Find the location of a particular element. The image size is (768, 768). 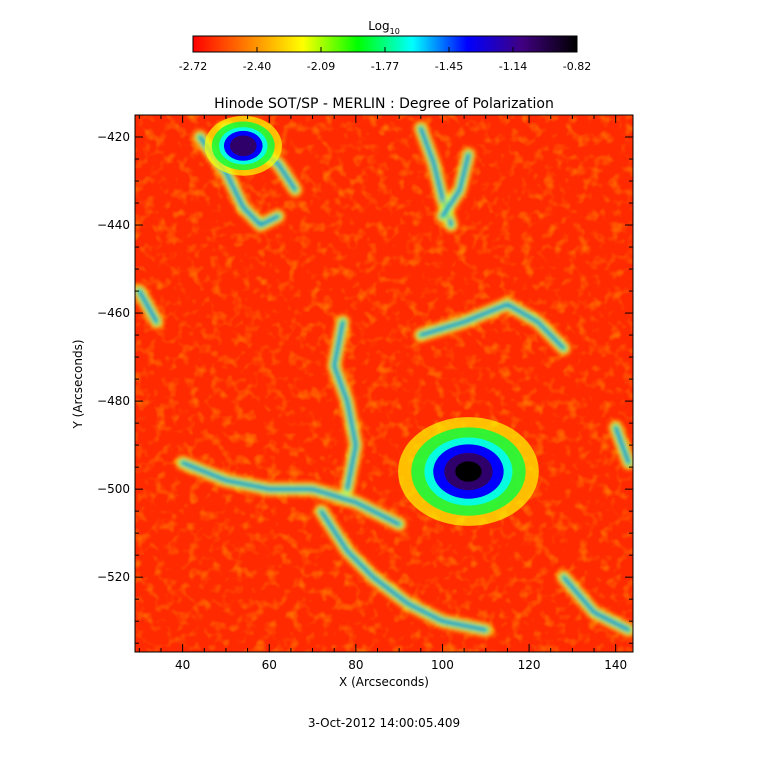

x-tick-label: 80 is located at coordinates (355, 665).